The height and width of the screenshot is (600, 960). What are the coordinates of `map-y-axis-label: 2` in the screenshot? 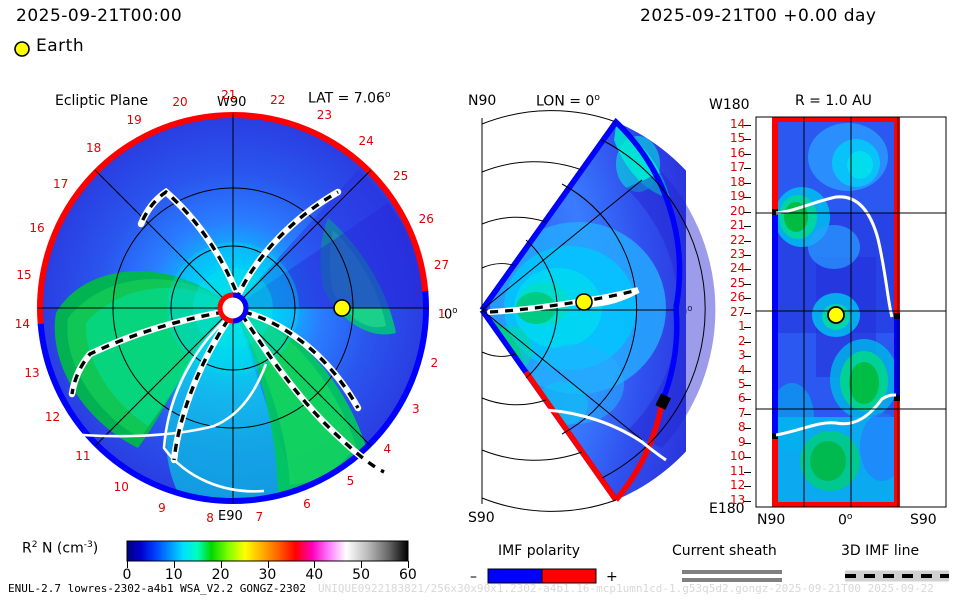 It's located at (742, 340).